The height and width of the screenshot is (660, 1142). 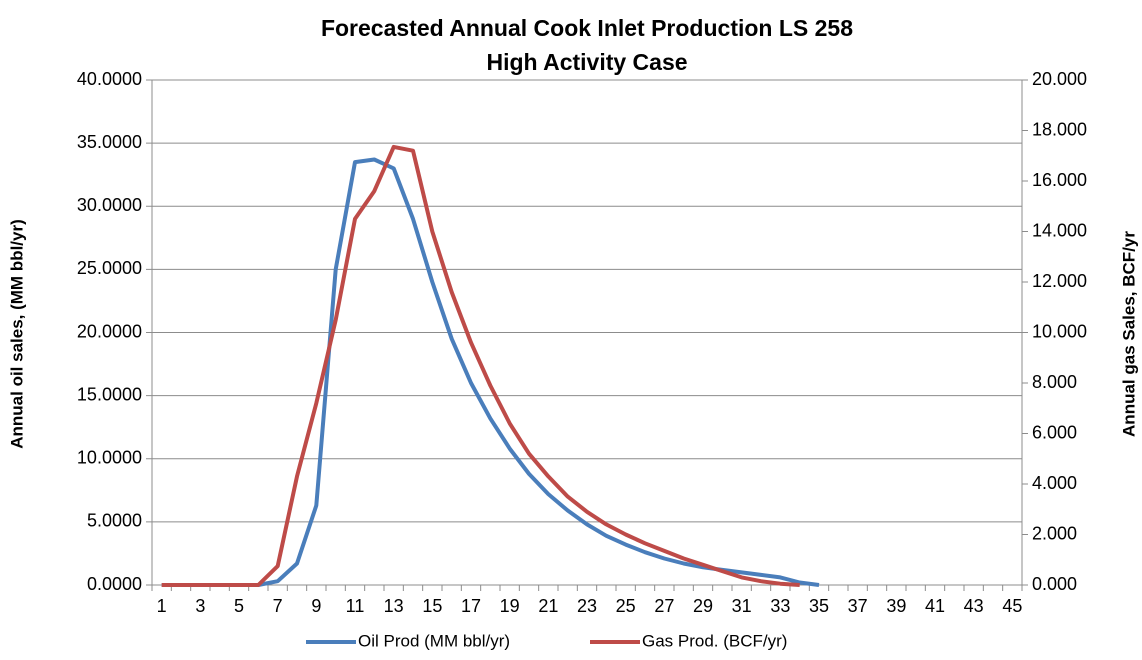 I want to click on x-tick-label: 27, so click(x=664, y=606).